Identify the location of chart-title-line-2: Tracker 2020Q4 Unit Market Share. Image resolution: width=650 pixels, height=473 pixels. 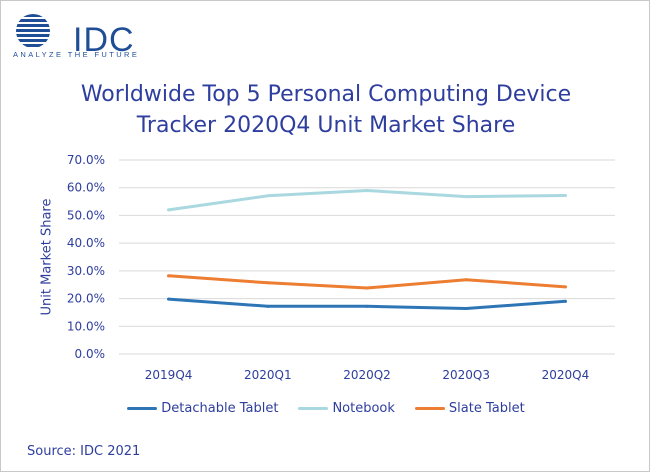
(326, 125).